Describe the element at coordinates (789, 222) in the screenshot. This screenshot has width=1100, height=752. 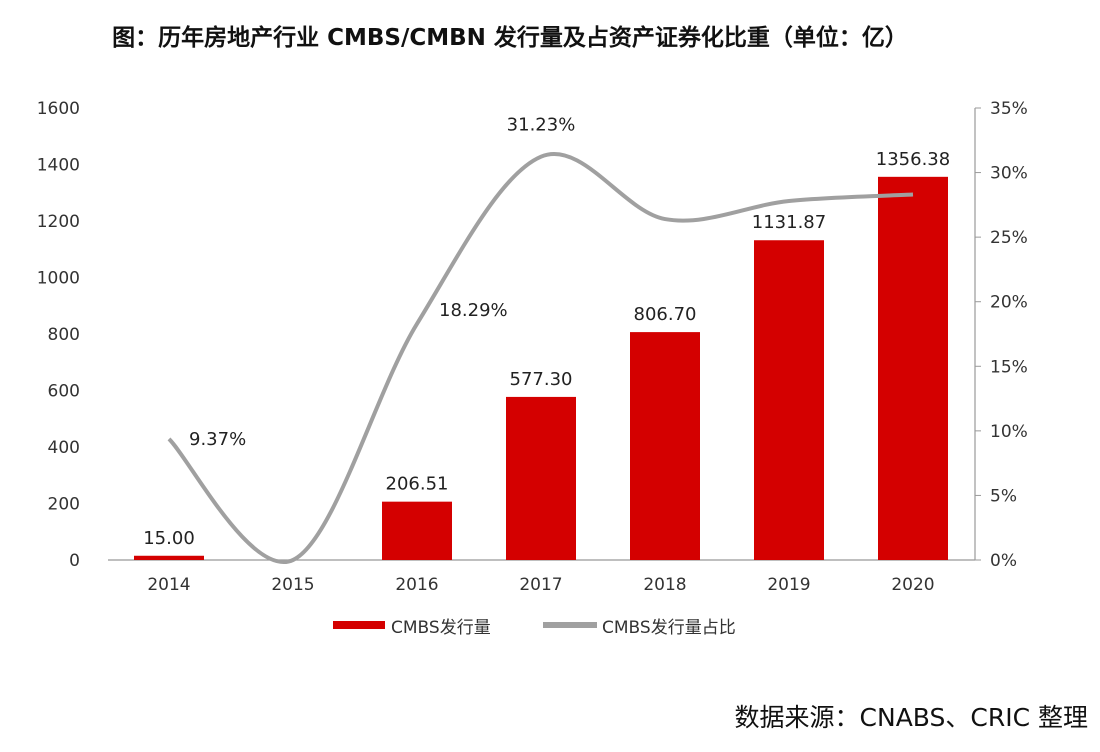
I see `bar-data-label: 1131.87` at that location.